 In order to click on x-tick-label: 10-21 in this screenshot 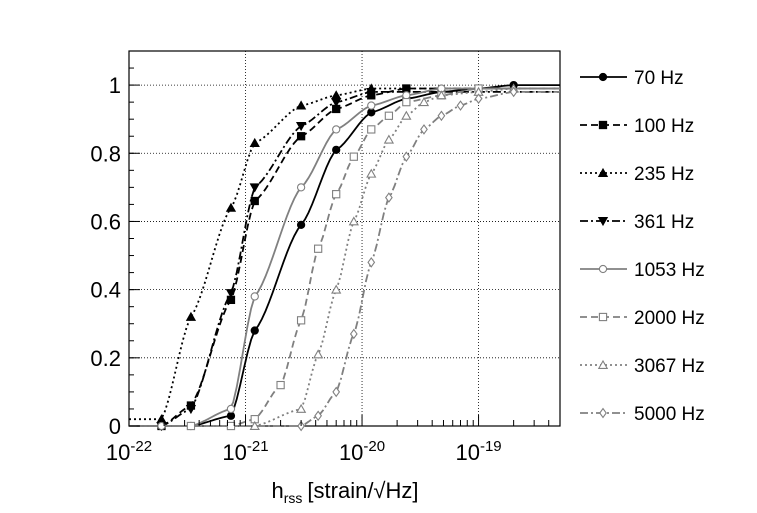, I will do `click(245, 451)`.